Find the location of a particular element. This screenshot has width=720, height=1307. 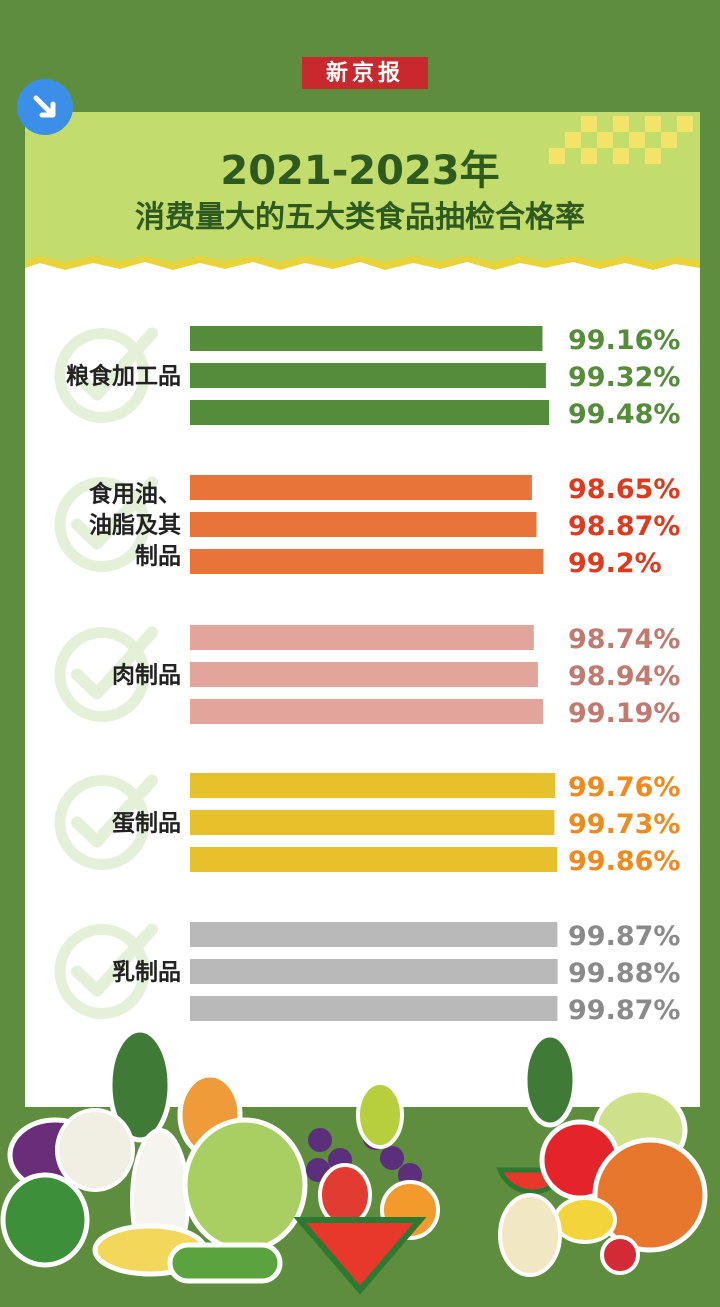

value-label: 99.86% is located at coordinates (624, 861).